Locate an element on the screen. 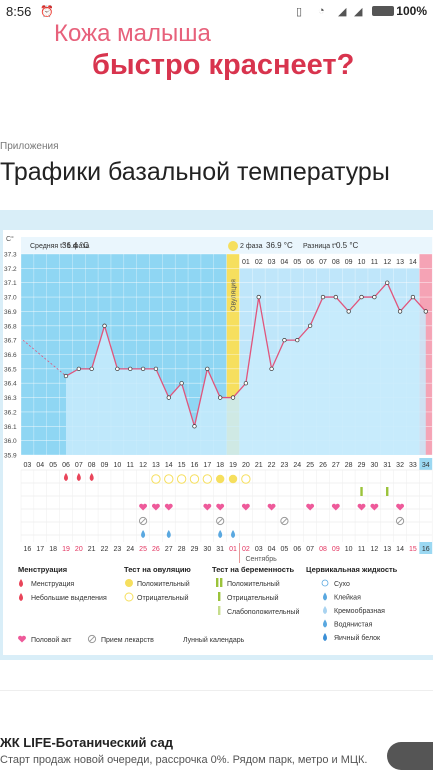 This screenshot has height=771, width=433. legend-cerv-sticky: Клейкая is located at coordinates (347, 598).